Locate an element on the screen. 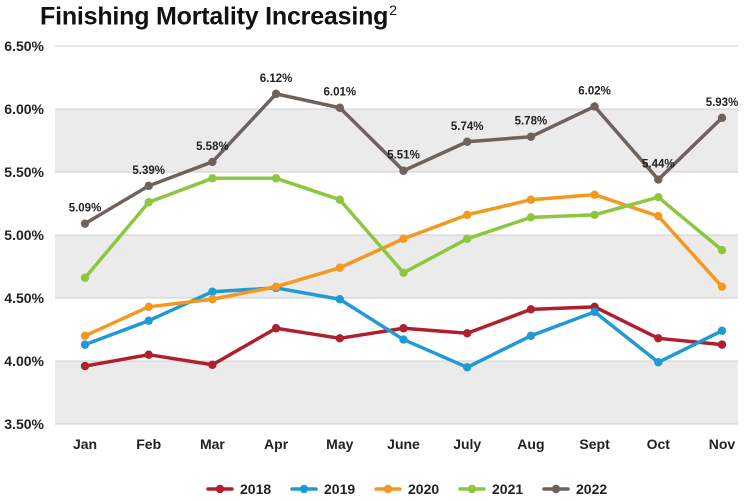 Image resolution: width=755 pixels, height=500 pixels. y-tick-label: 5.50% is located at coordinates (24, 172).